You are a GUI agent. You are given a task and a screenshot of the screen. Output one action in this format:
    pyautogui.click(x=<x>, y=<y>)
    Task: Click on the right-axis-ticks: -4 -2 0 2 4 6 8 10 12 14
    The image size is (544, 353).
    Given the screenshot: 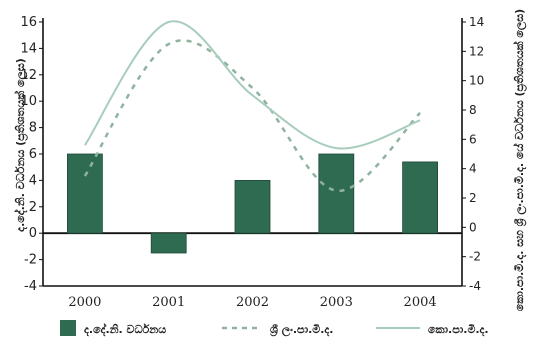 What is the action you would take?
    pyautogui.click(x=473, y=154)
    